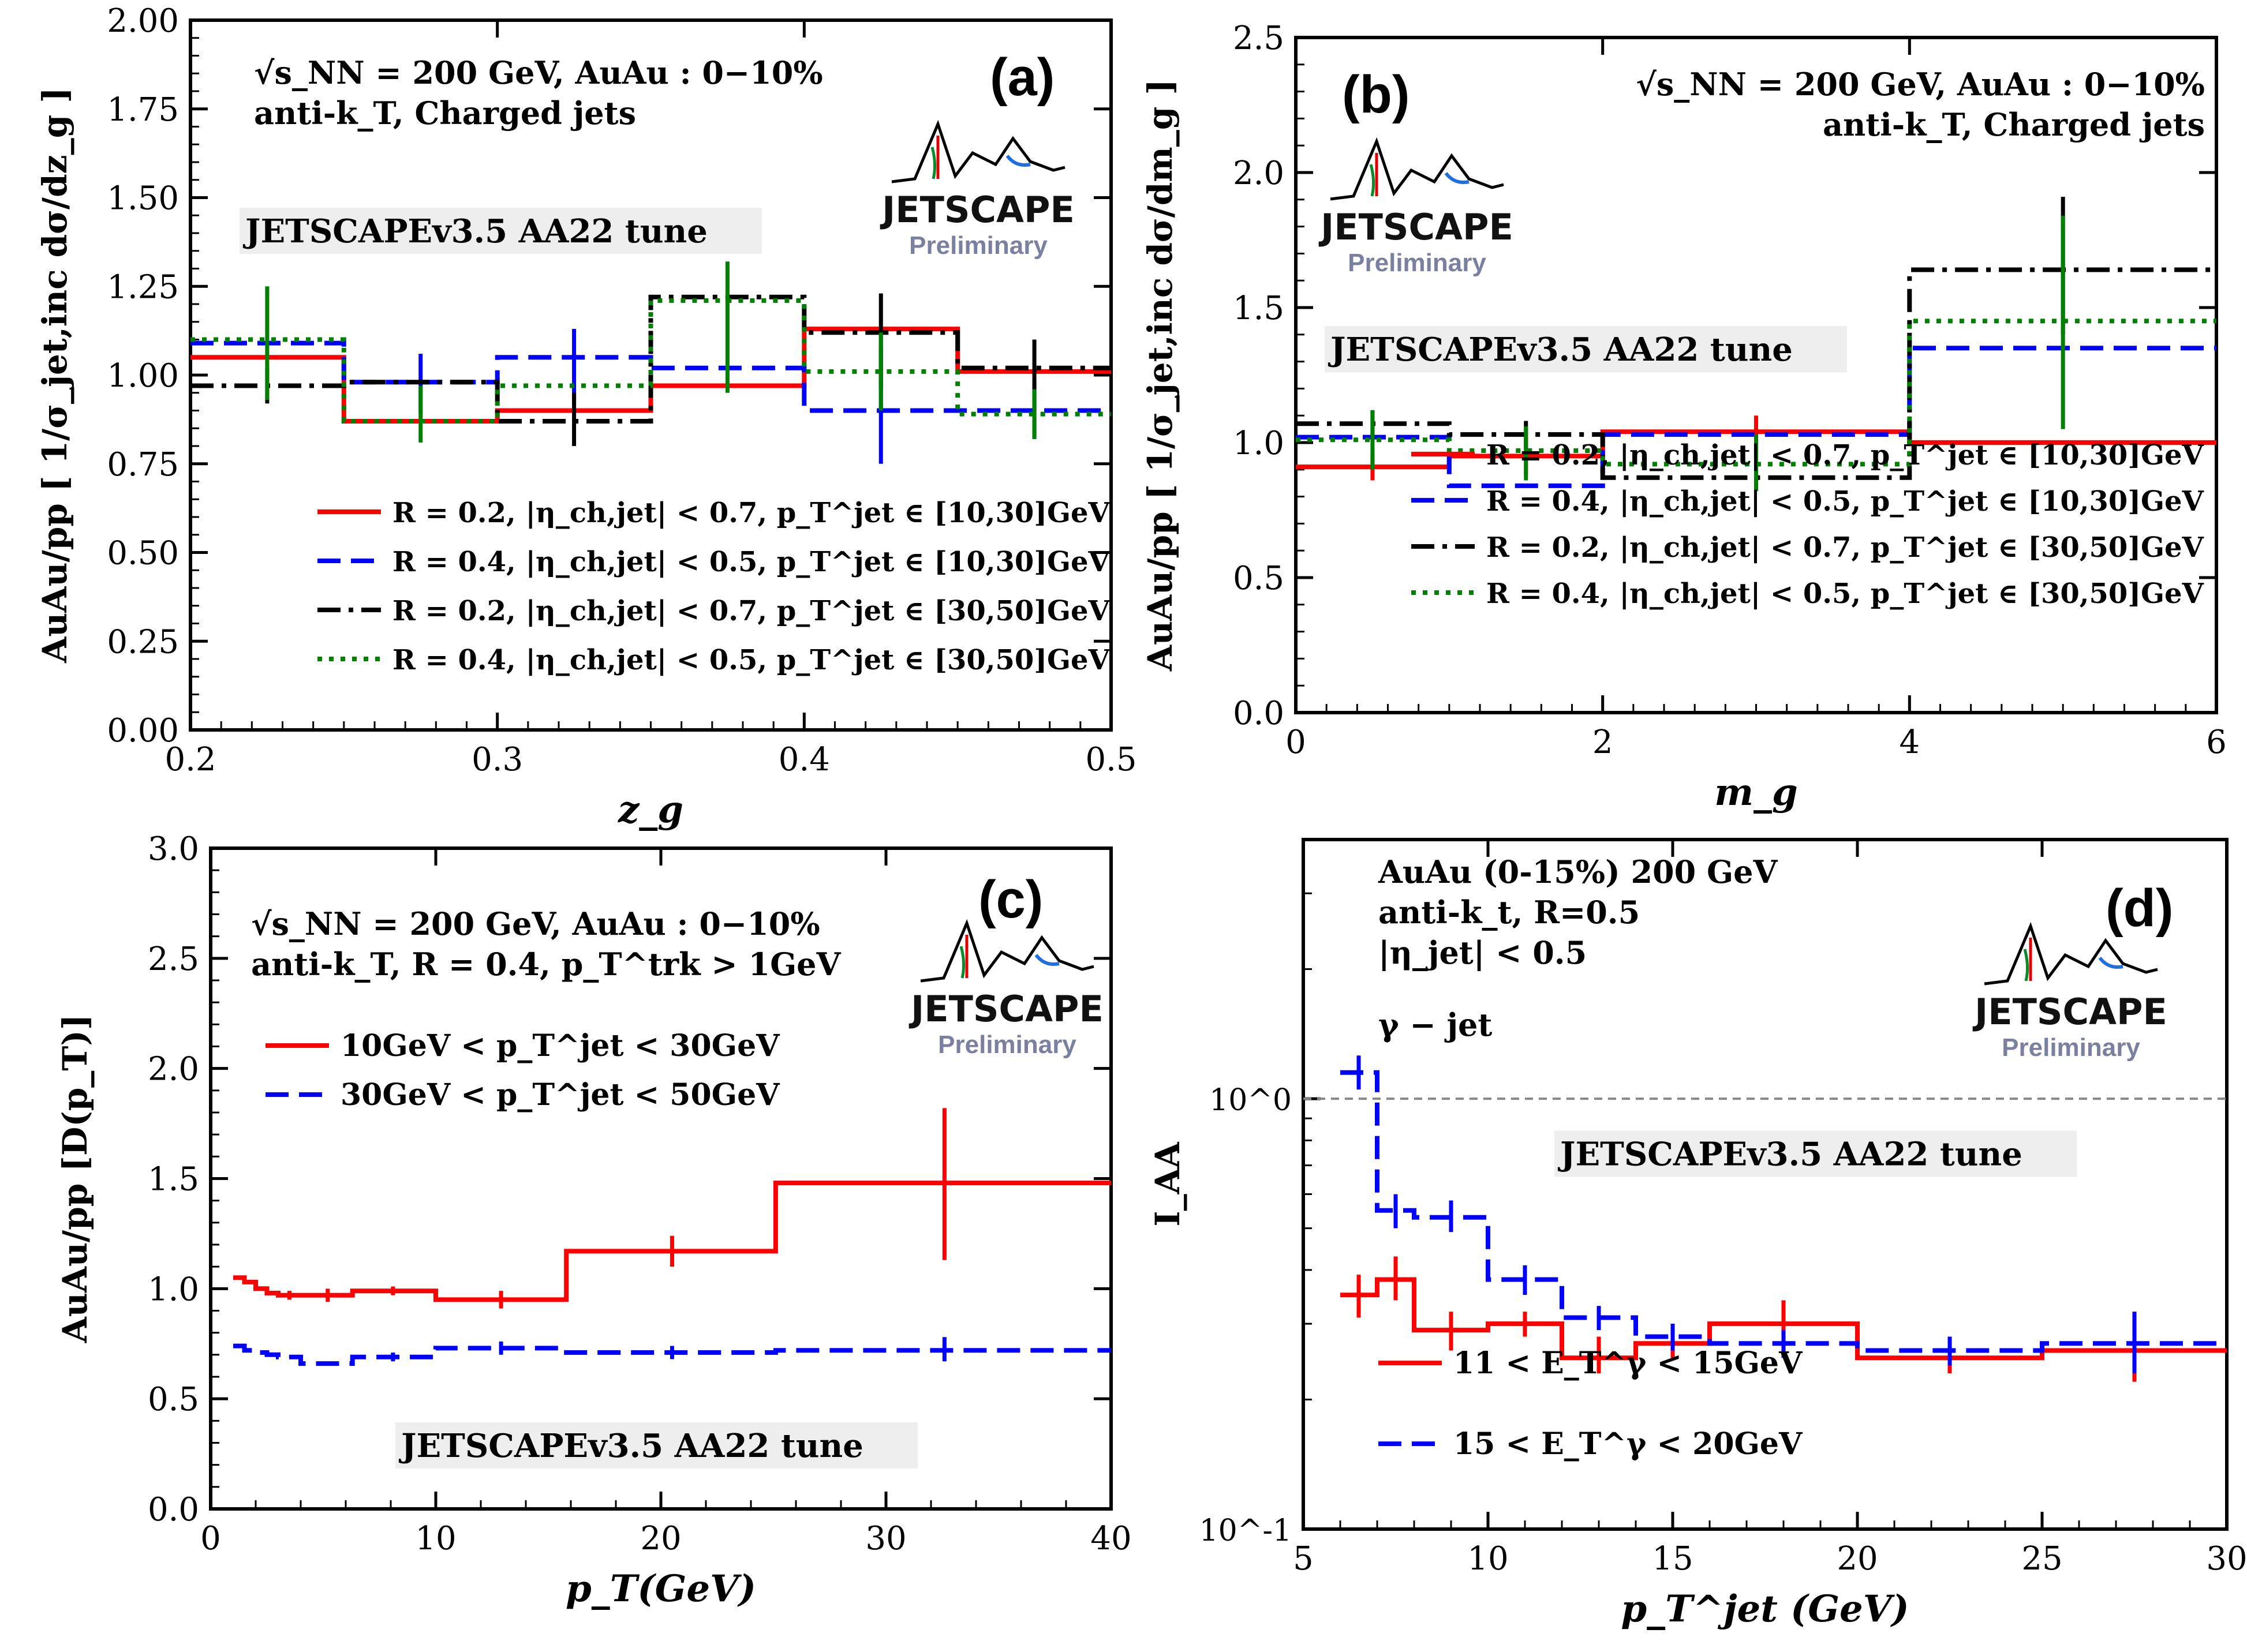  What do you see at coordinates (1258, 173) in the screenshot?
I see `y-tick-label: 2.0` at bounding box center [1258, 173].